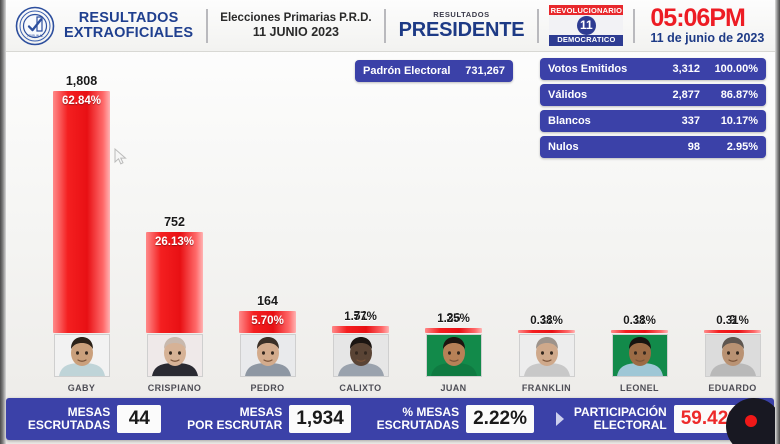  Describe the element at coordinates (320, 419) in the screenshot. I see `mesas-por-escrutar-value: 1,934` at that location.